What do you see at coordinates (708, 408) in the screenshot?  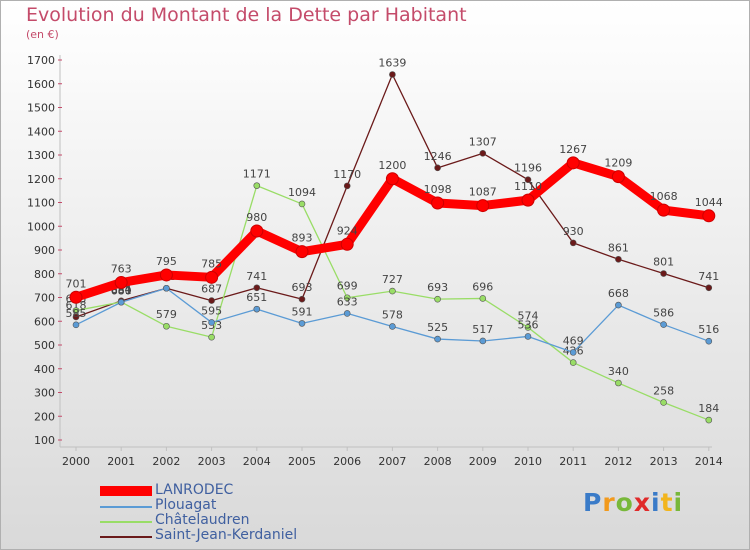 I see `data-label-chatelaudren: 184` at bounding box center [708, 408].